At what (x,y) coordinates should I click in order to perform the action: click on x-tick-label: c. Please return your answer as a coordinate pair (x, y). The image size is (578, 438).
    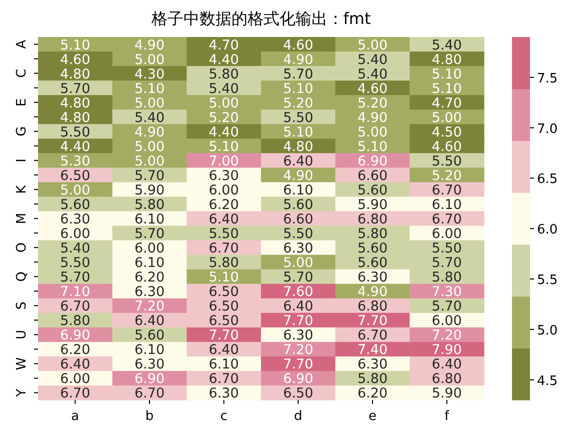
    Looking at the image, I should click on (224, 416).